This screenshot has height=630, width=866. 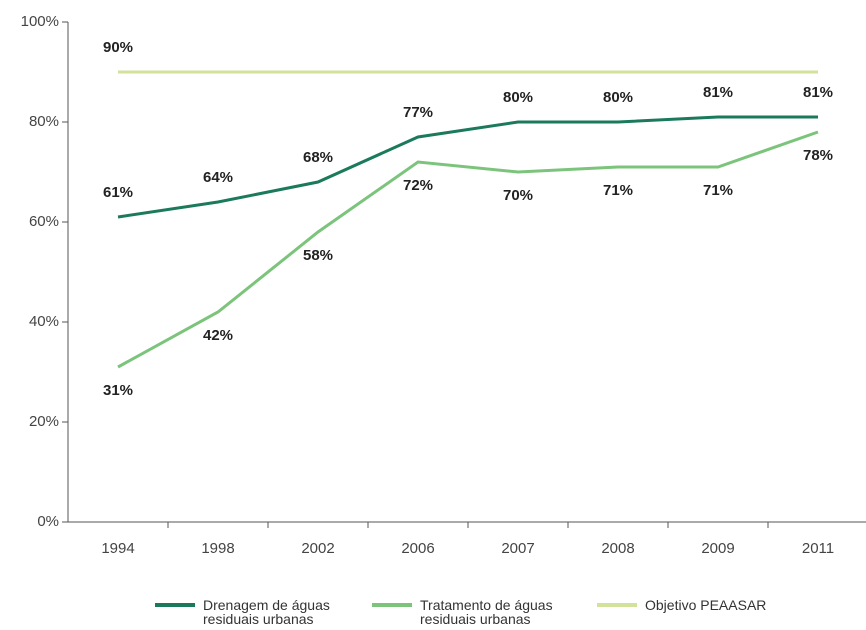 I want to click on value-label: 78%, so click(x=818, y=155).